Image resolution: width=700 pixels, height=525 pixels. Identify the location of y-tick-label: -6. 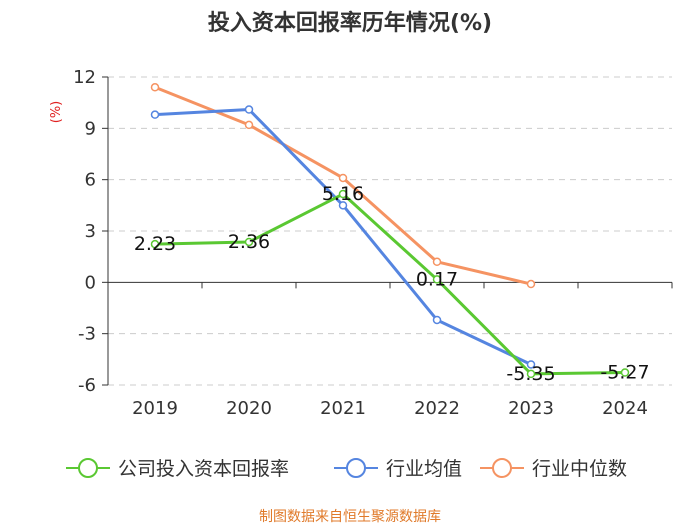
(87, 385).